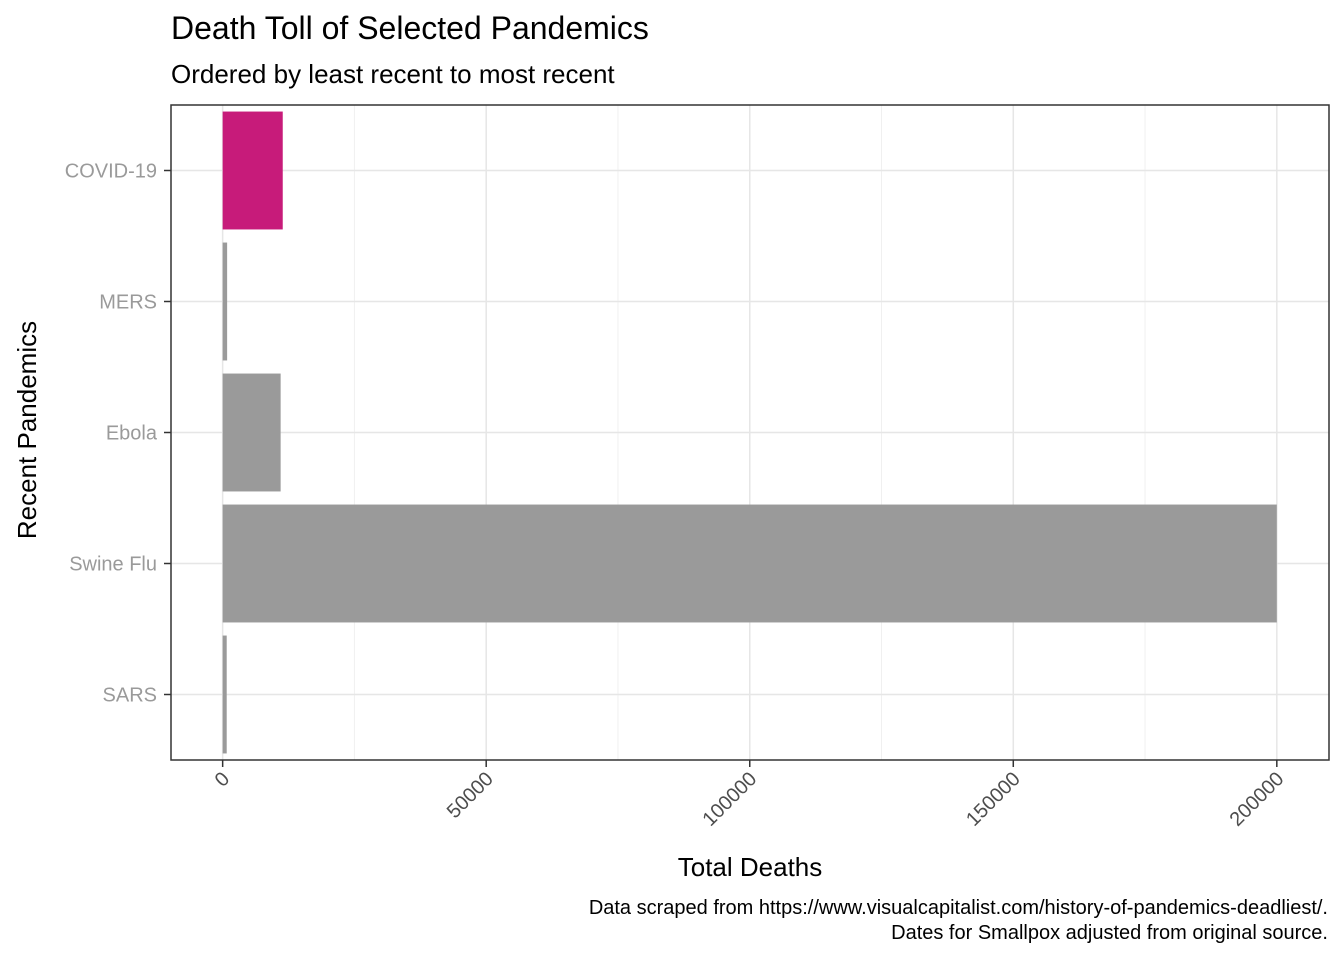  What do you see at coordinates (128, 303) in the screenshot?
I see `y-tick-label: MERS` at bounding box center [128, 303].